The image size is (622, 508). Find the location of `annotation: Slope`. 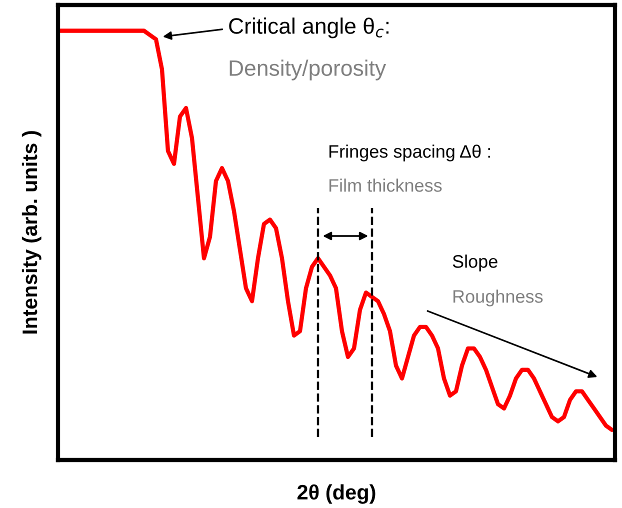

annotation: Slope is located at coordinates (475, 263).